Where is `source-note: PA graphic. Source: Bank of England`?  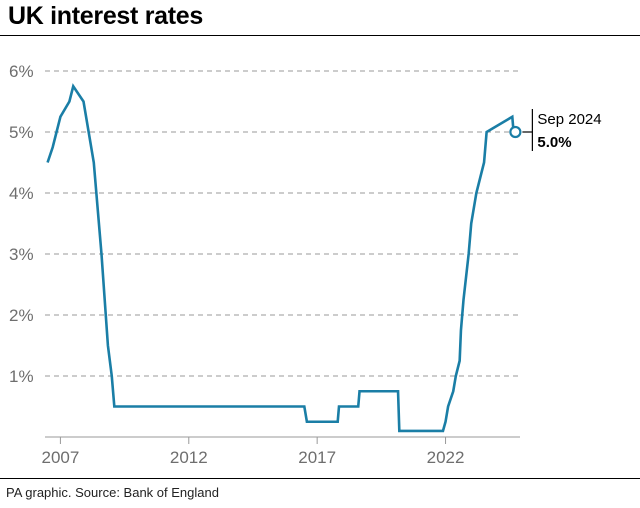
source-note: PA graphic. Source: Bank of England is located at coordinates (112, 492).